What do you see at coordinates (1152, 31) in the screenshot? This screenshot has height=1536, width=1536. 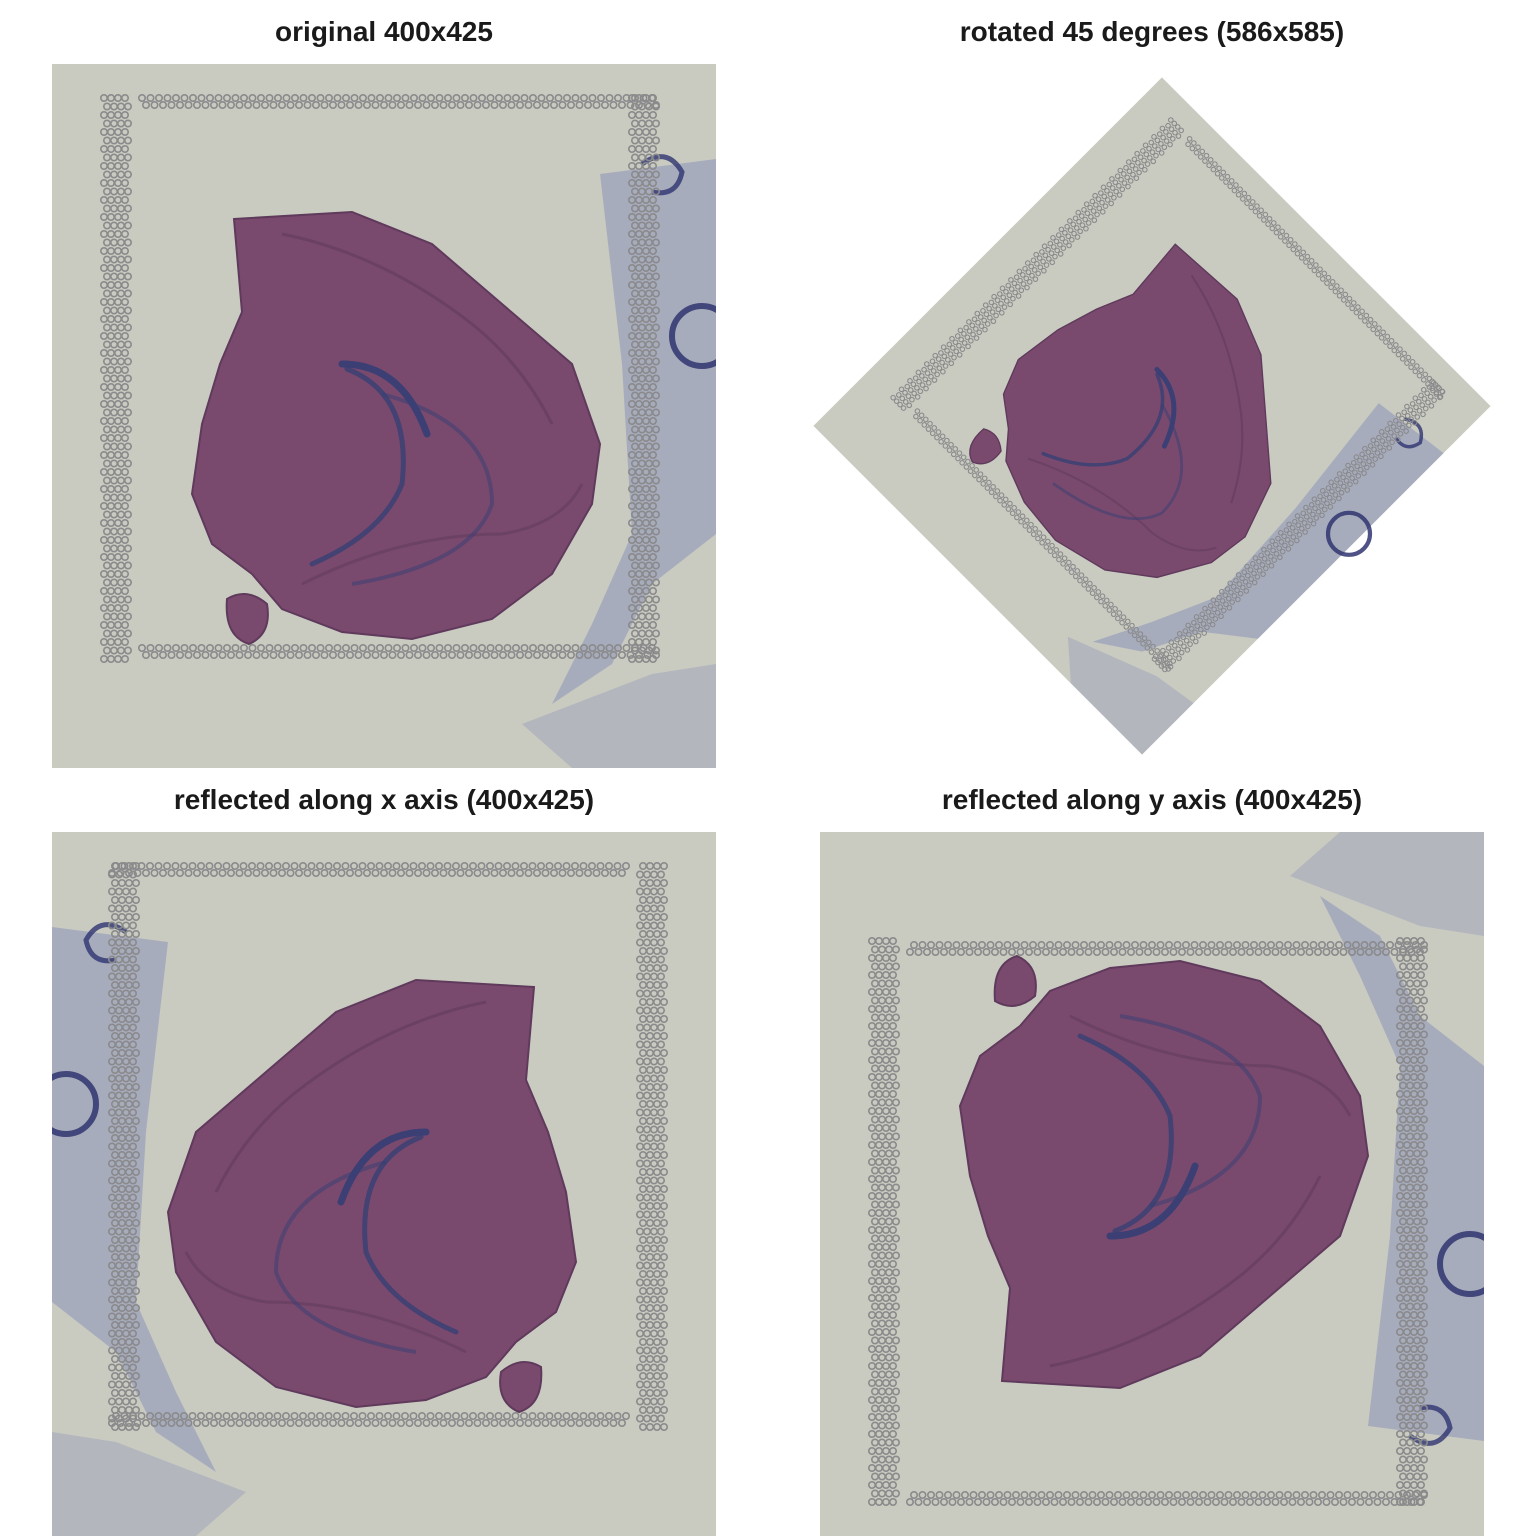 I see `panel-title-rotated: rotated 45 degrees (586x585)` at bounding box center [1152, 31].